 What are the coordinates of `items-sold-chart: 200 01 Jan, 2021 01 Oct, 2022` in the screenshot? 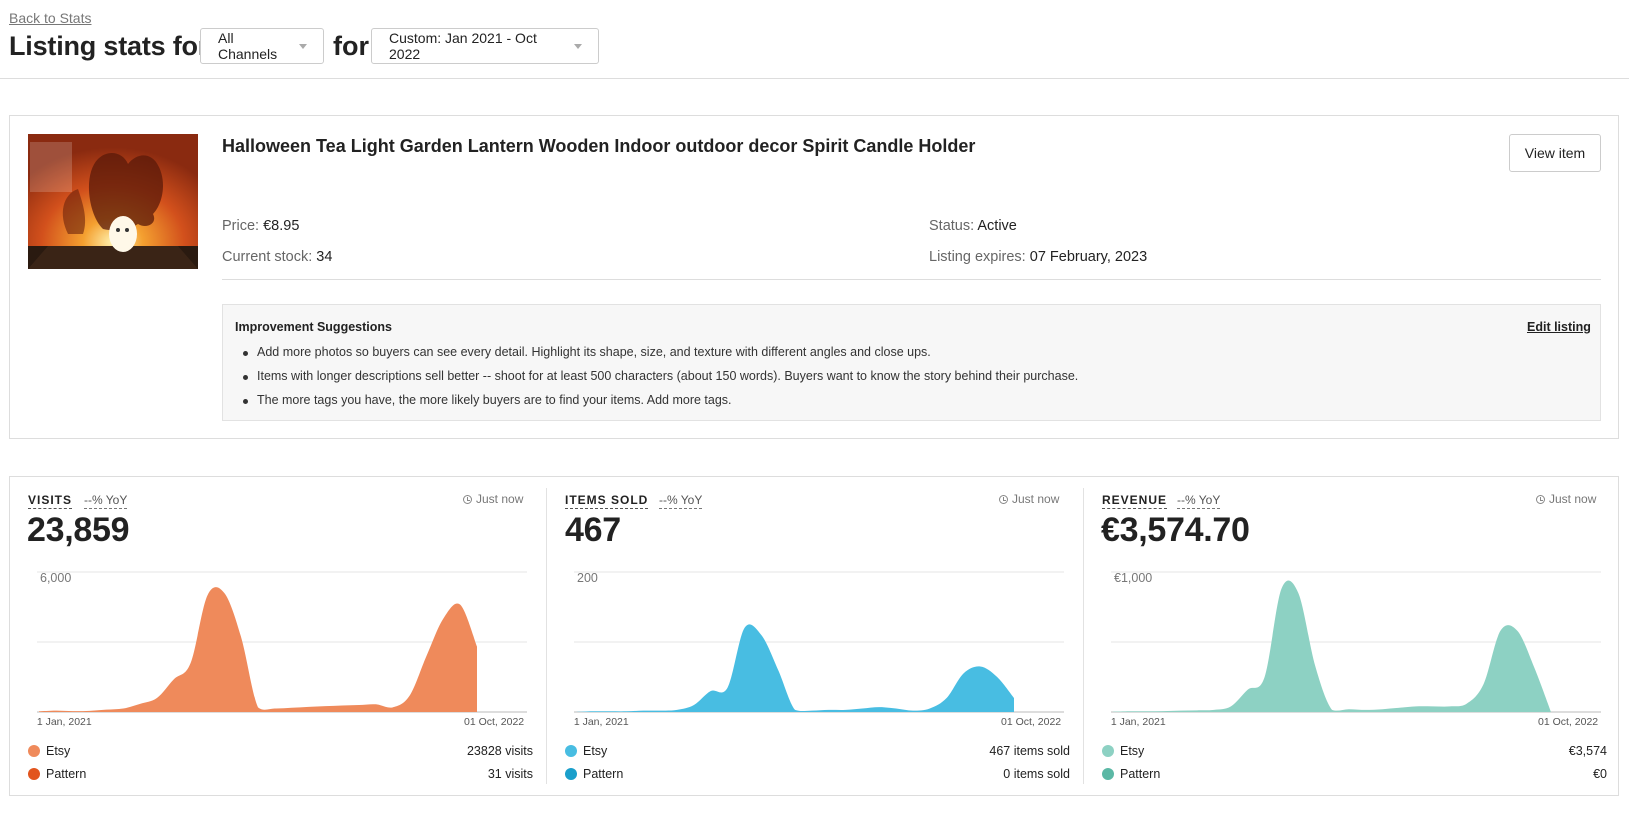 It's located at (819, 649).